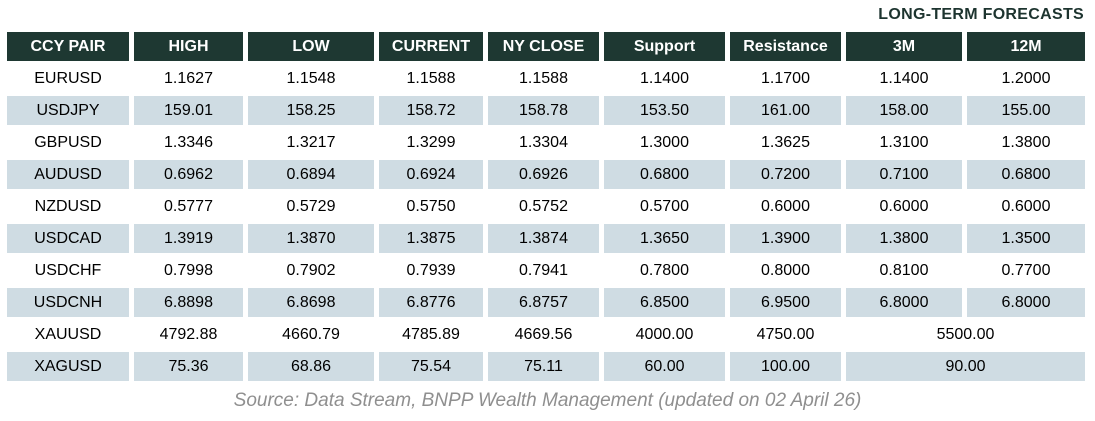  Describe the element at coordinates (68, 270) in the screenshot. I see `cell-ccy-pair: USDCHF` at that location.